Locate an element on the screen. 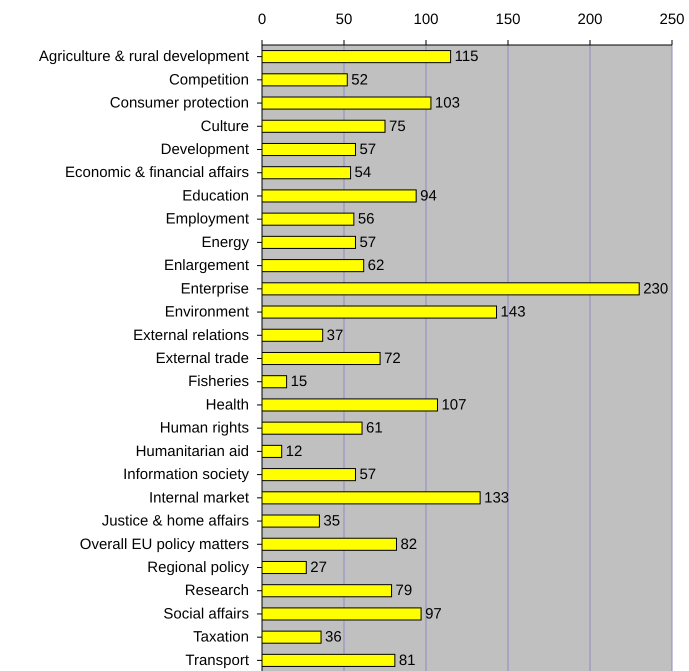 This screenshot has width=689, height=671. y-tick-label: Regional policy is located at coordinates (198, 567).